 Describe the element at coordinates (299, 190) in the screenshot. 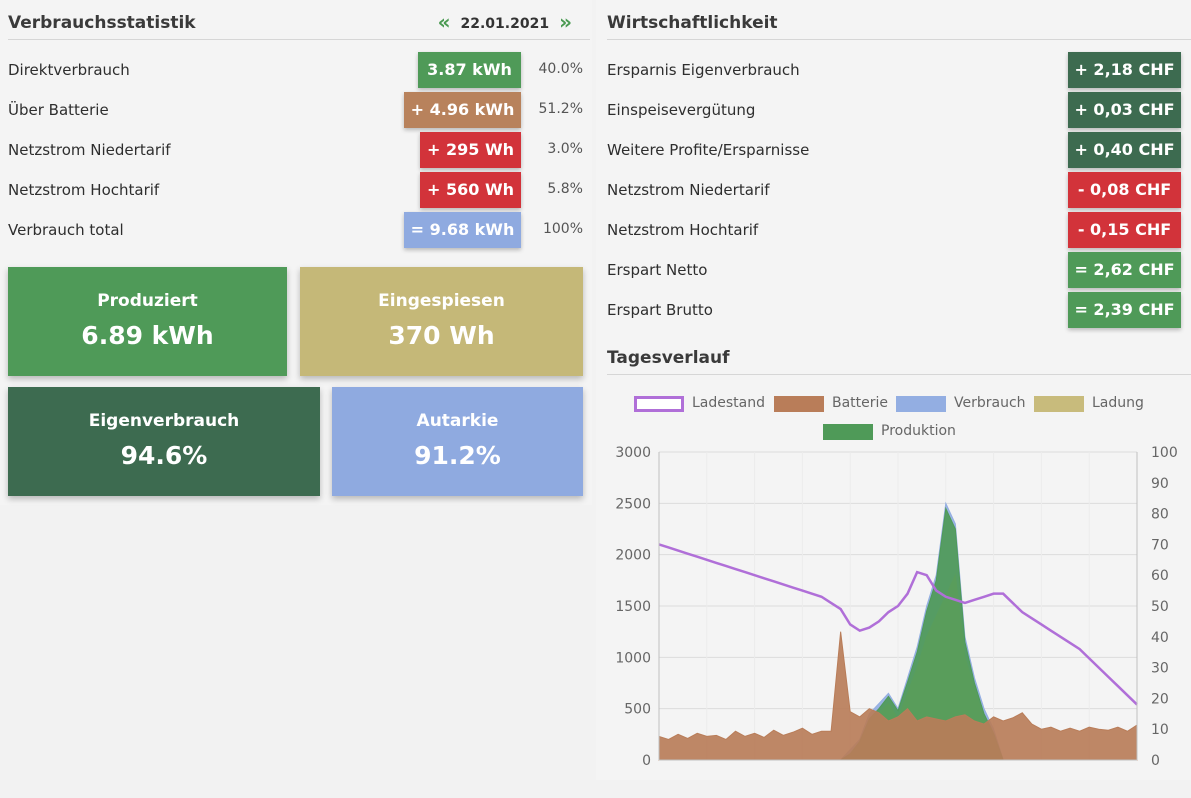

I see `verbrauch-row: Netzstrom Hochtarif + 560 Wh 5.8%` at that location.